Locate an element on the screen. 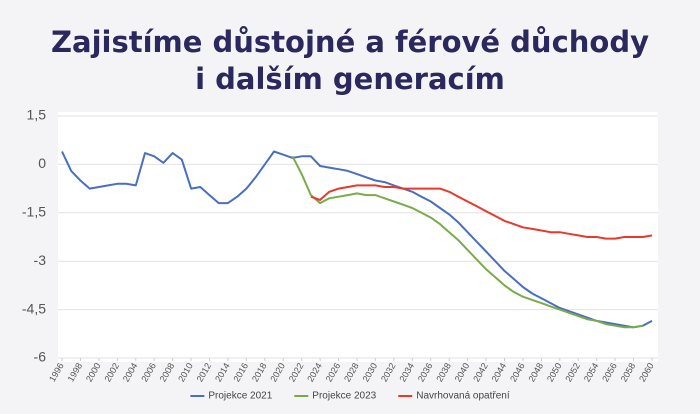 The image size is (700, 414). legend-label: Navrhovaná opatření is located at coordinates (463, 396).